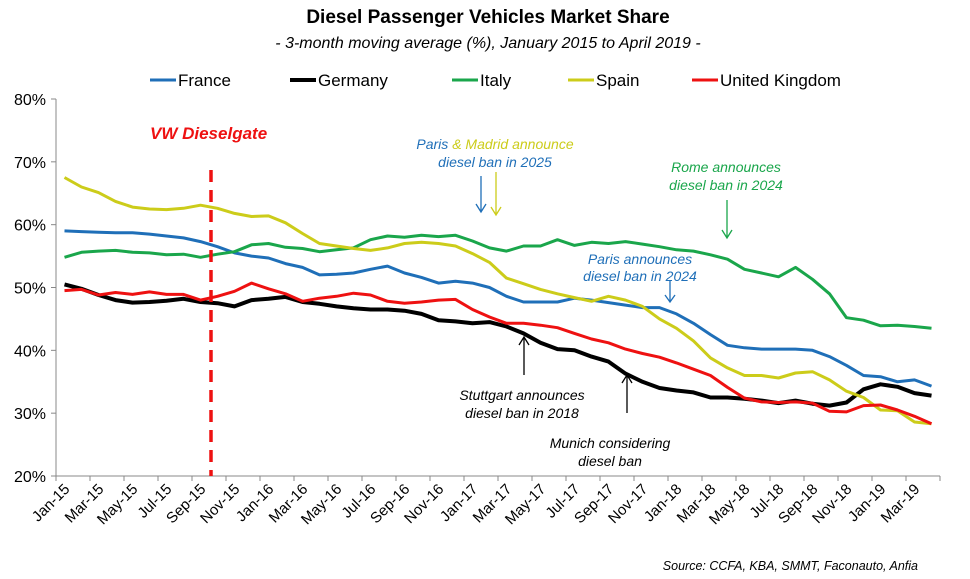 This screenshot has width=970, height=579. Describe the element at coordinates (432, 144) in the screenshot. I see `paris-madrid-part1: Paris` at that location.